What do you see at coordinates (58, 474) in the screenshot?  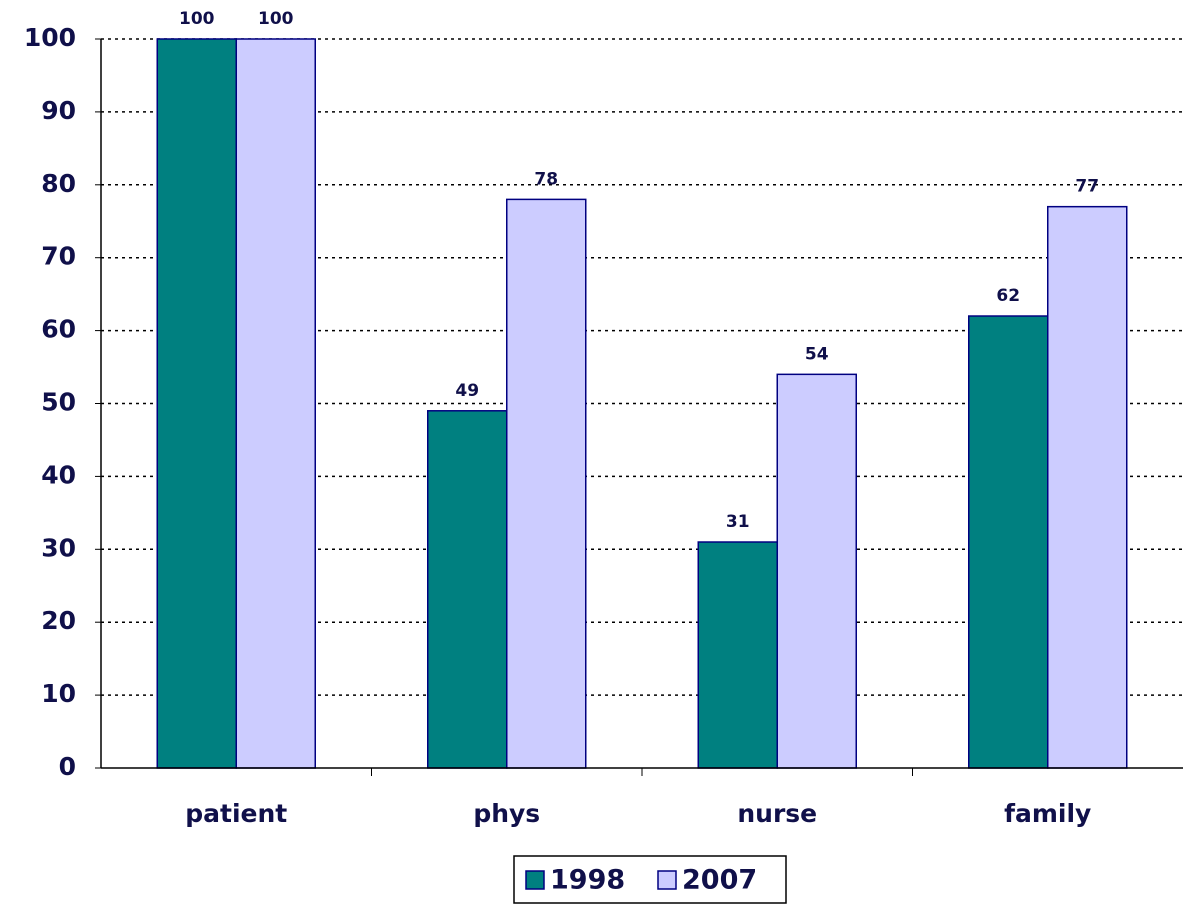 I see `y-tick-label: 40` at bounding box center [58, 474].